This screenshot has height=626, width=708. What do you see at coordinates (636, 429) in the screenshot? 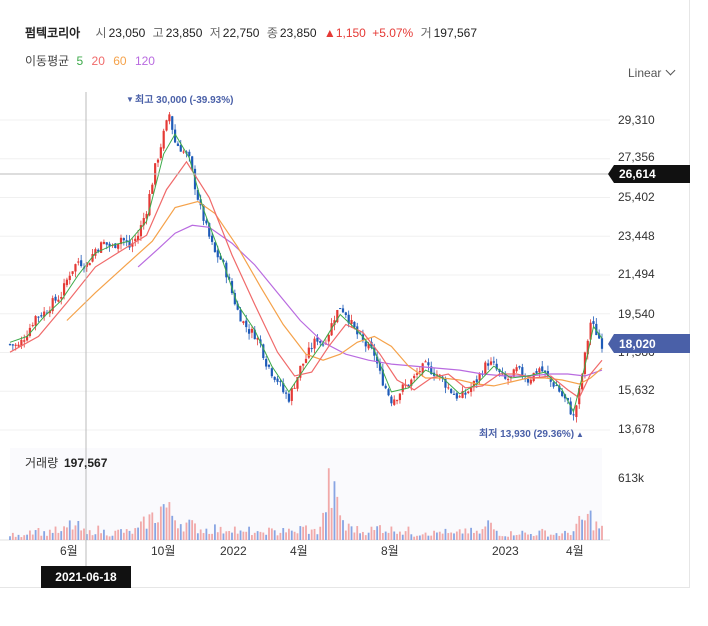
I see `y-tick-label: 13,678` at bounding box center [636, 429].